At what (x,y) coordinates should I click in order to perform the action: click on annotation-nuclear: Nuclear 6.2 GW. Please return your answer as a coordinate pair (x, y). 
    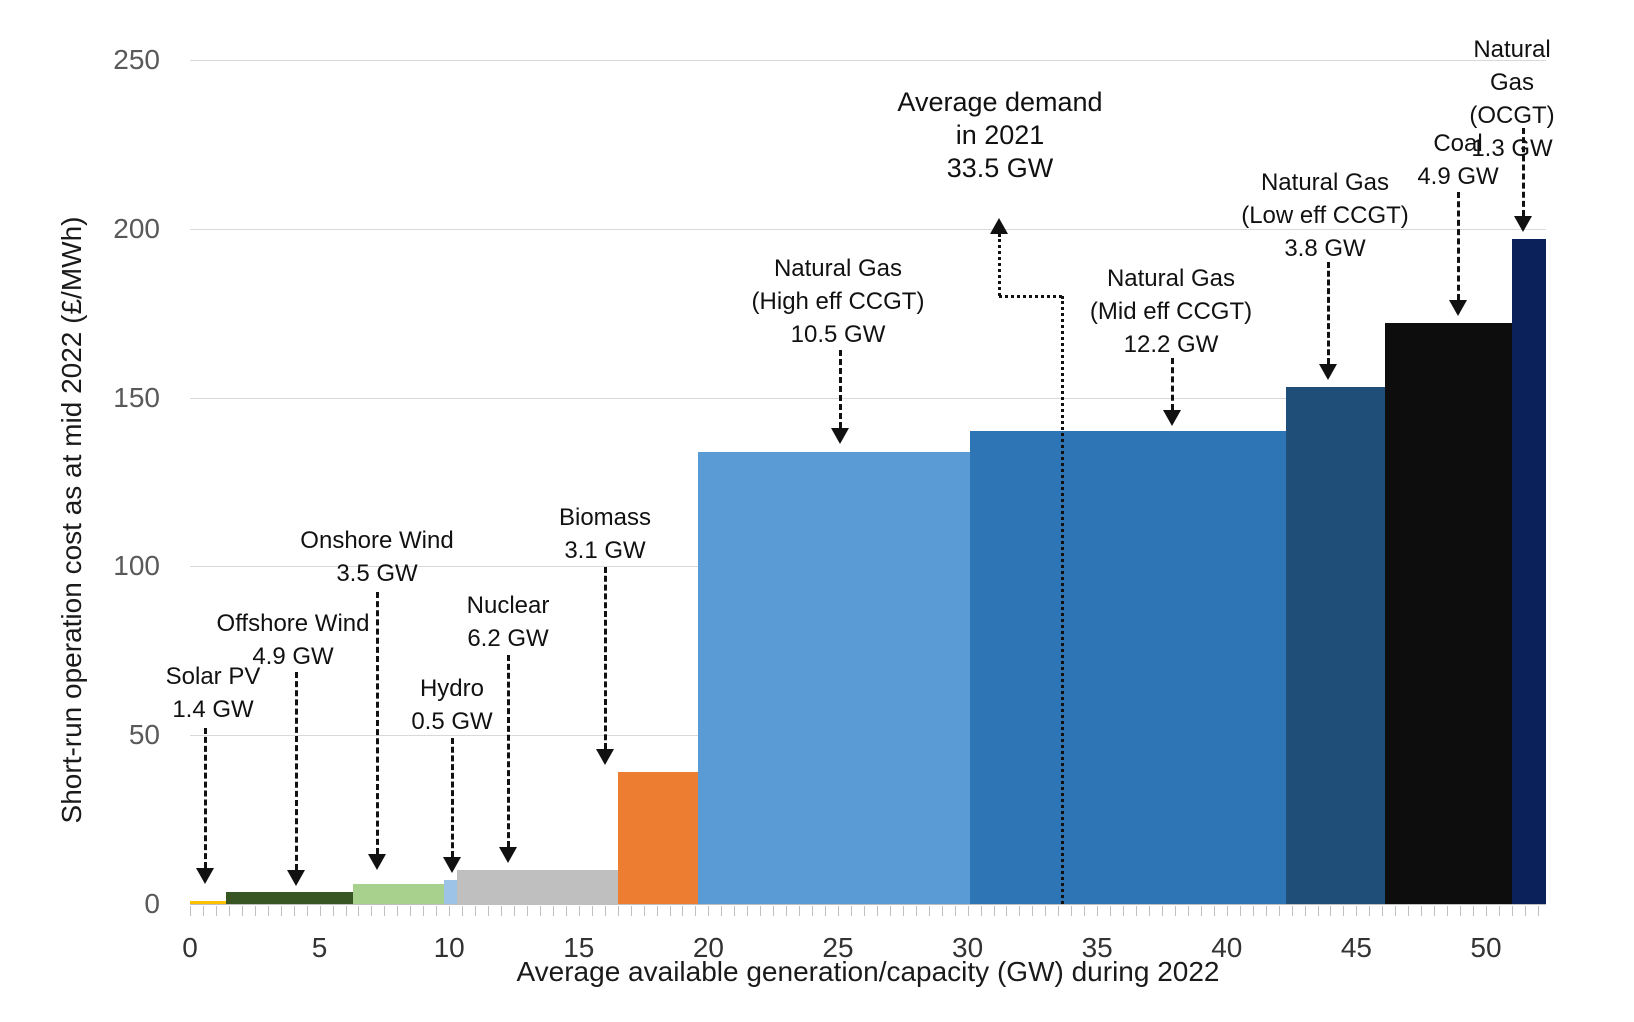
    Looking at the image, I should click on (508, 622).